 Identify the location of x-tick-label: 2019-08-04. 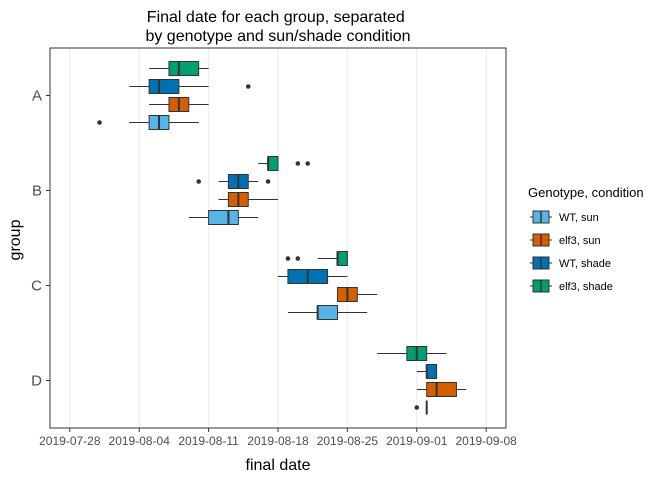
(140, 441).